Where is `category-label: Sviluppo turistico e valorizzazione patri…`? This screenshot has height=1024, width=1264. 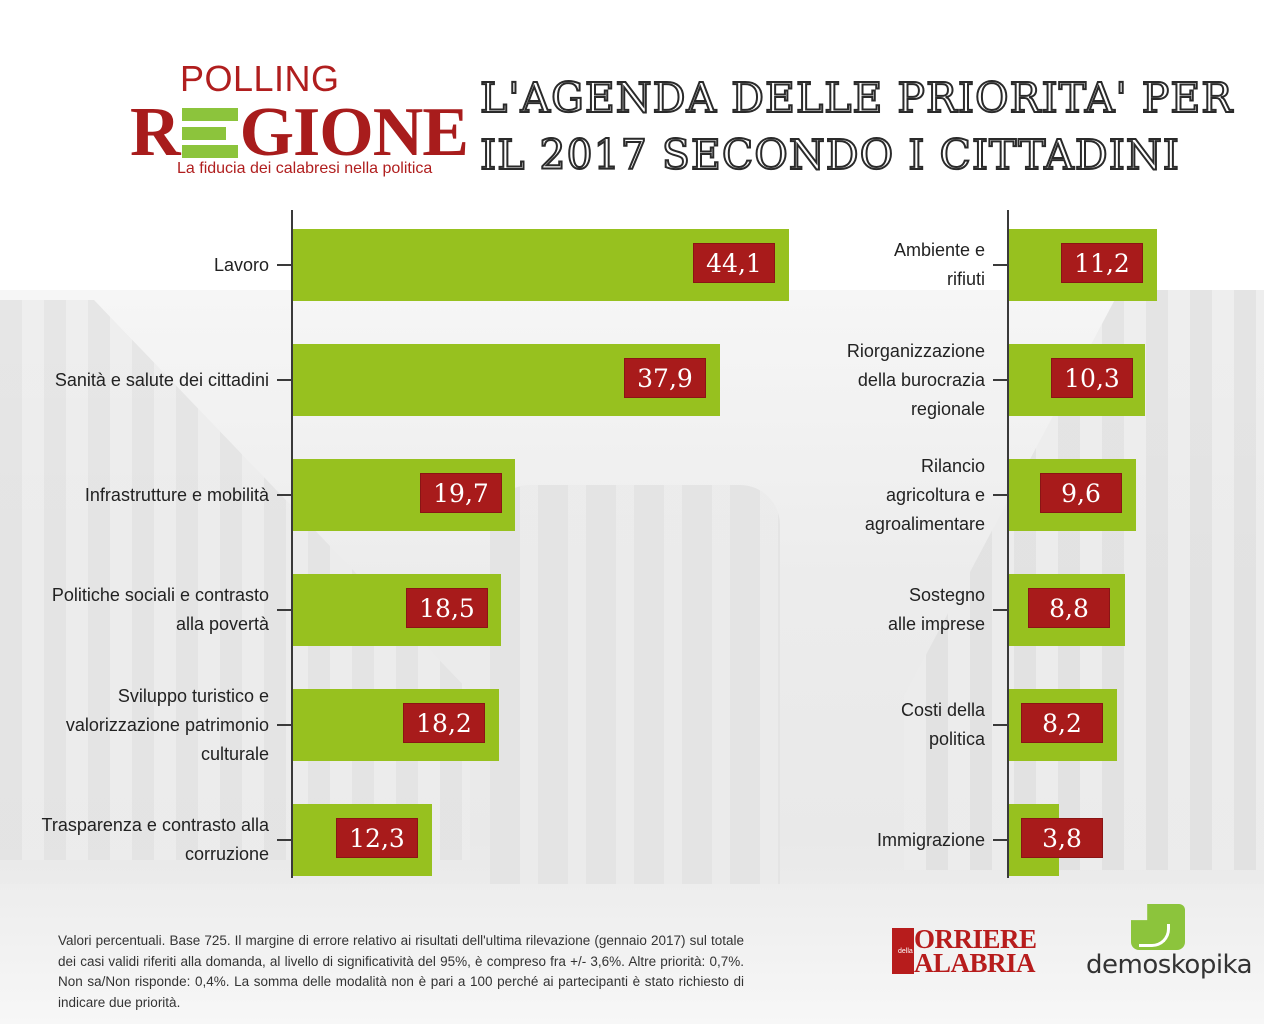
category-label: Sviluppo turistico e valorizzazione patri… is located at coordinates (139, 725).